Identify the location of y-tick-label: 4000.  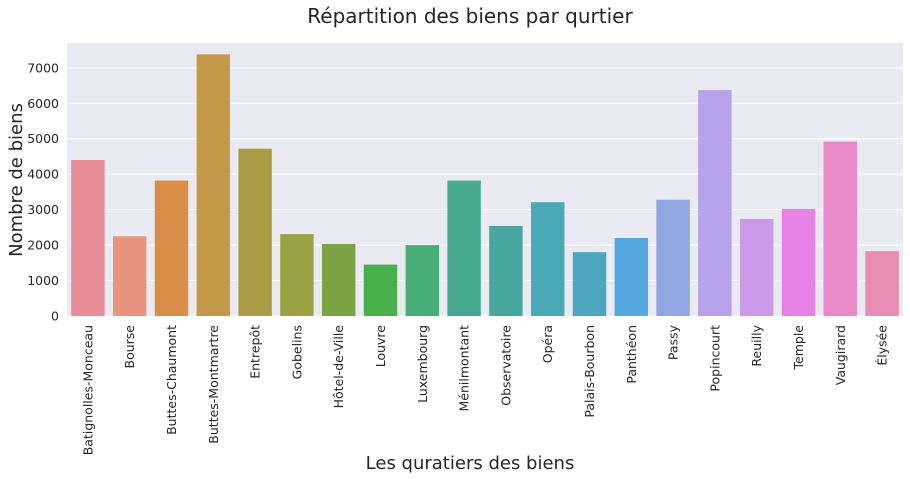
(43, 174).